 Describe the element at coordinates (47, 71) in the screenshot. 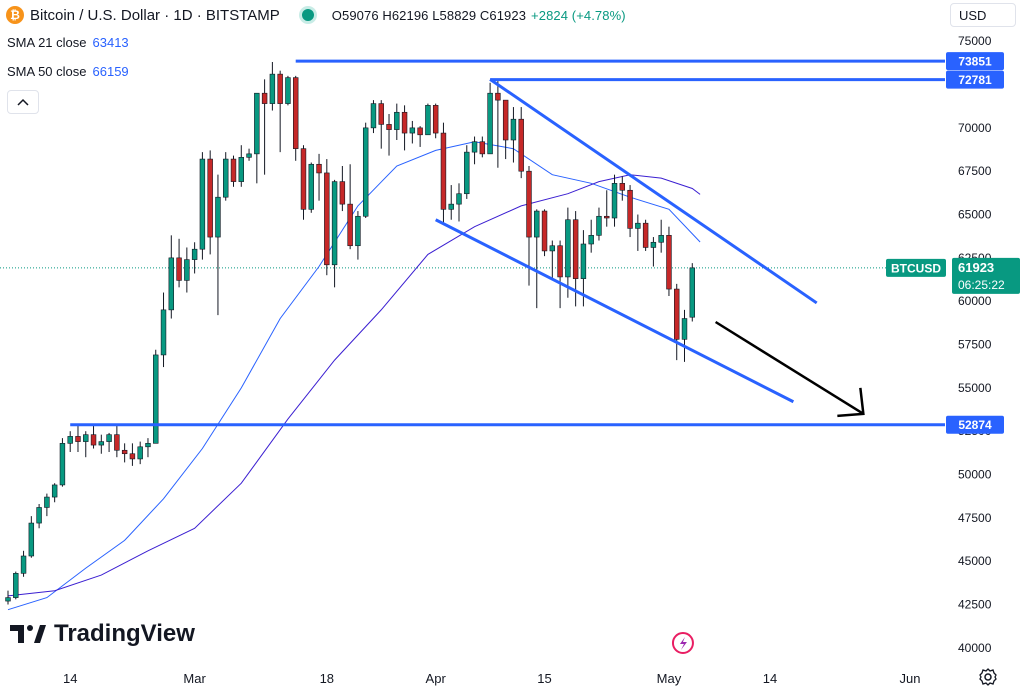

I see `indicator-label: SMA 50 close` at that location.